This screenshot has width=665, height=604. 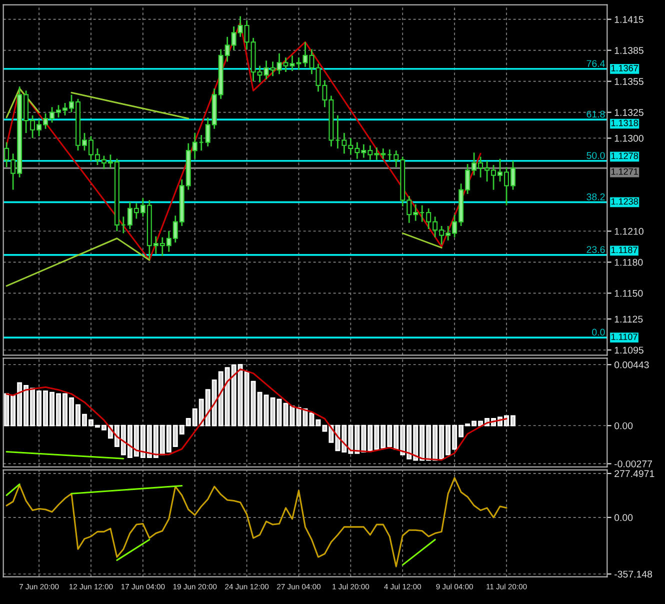 I want to click on y-tick-label: -357.148, so click(x=633, y=574).